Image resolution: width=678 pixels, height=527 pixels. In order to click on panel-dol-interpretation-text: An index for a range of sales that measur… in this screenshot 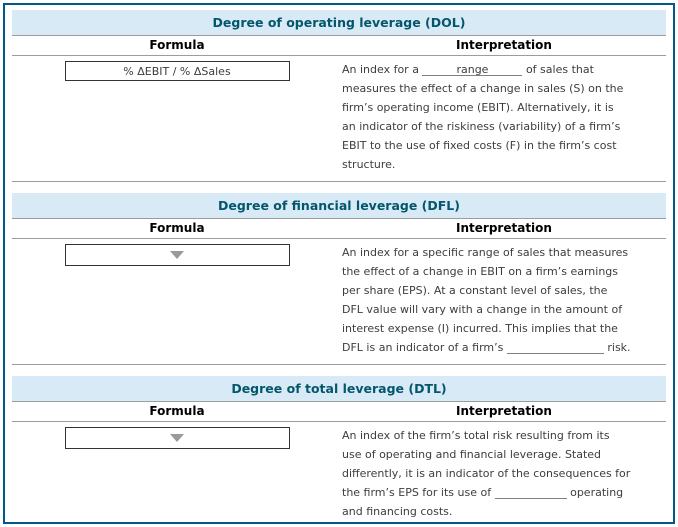, I will do `click(504, 117)`.